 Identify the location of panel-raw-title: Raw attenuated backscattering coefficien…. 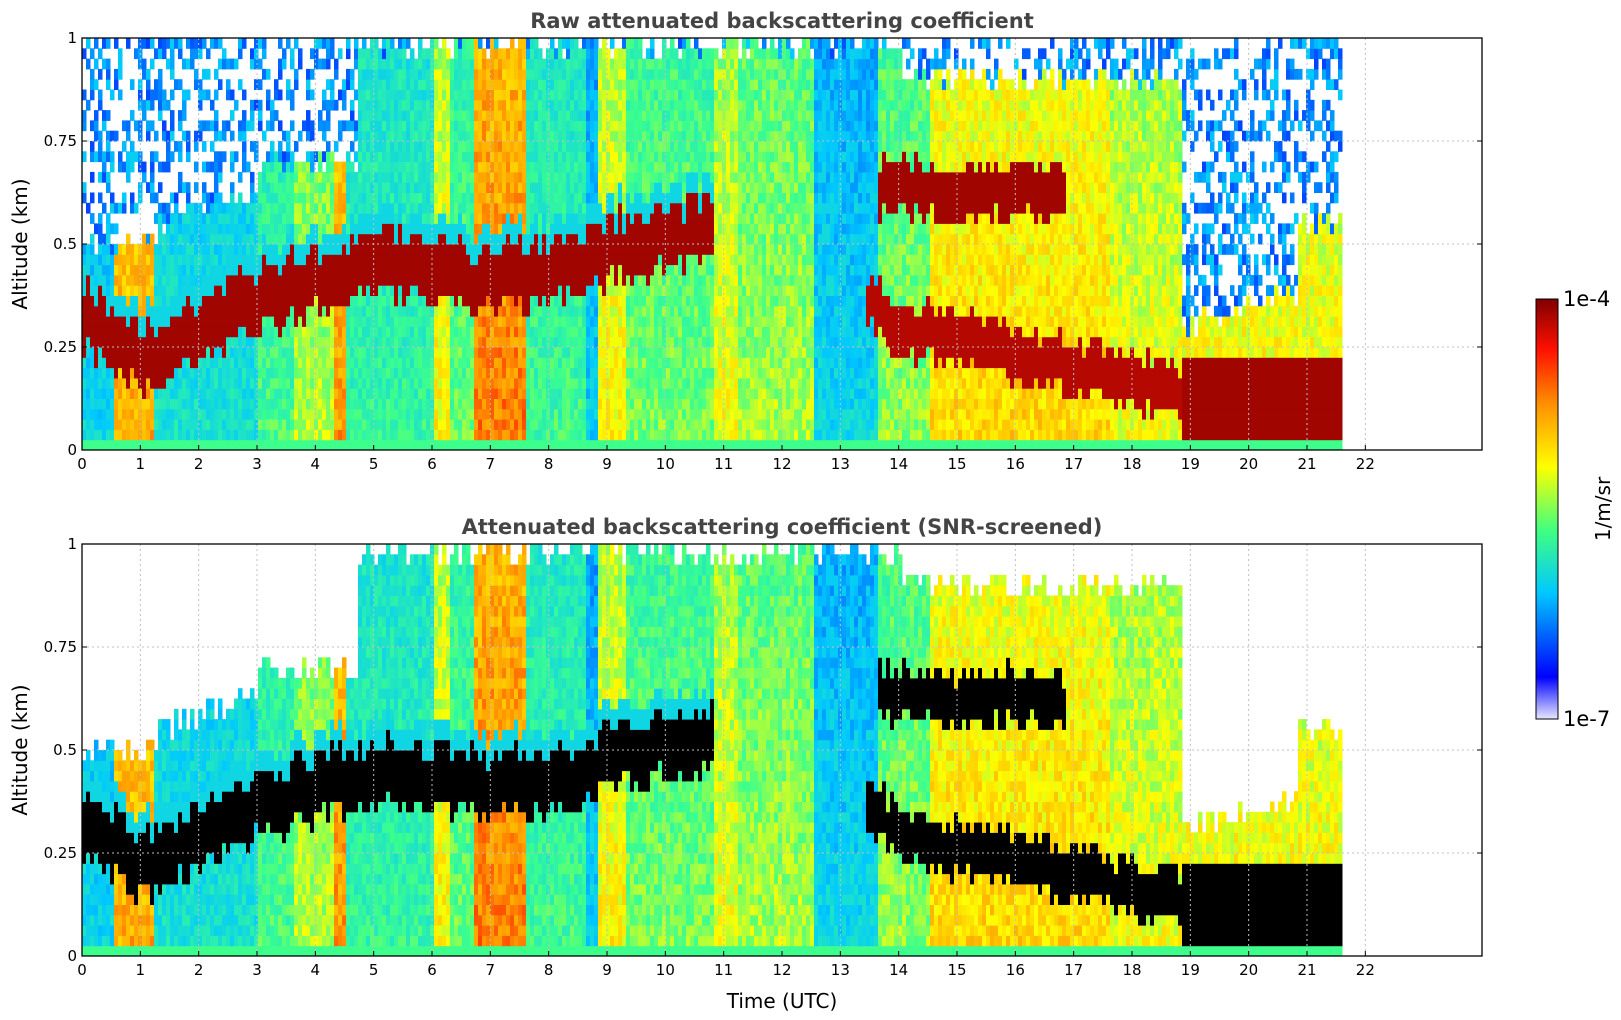
(782, 21).